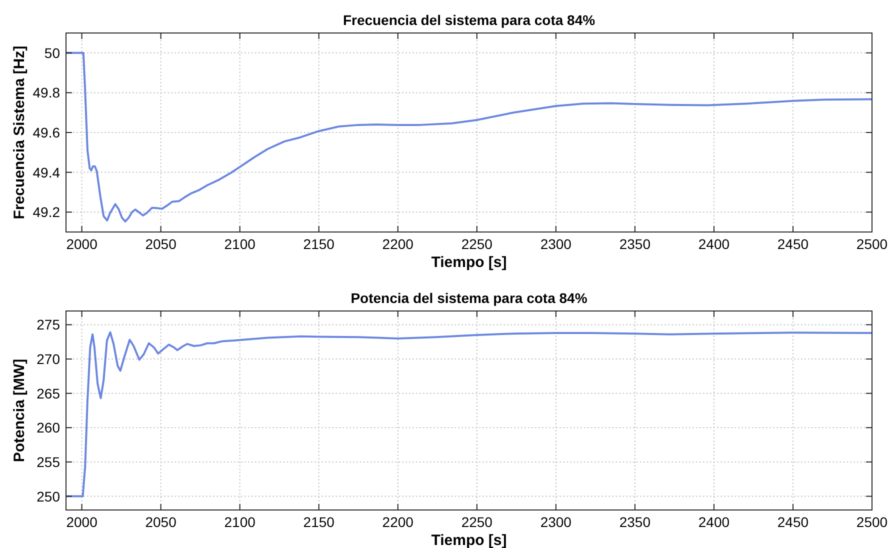  What do you see at coordinates (48, 428) in the screenshot?
I see `y-tick-label: 260` at bounding box center [48, 428].